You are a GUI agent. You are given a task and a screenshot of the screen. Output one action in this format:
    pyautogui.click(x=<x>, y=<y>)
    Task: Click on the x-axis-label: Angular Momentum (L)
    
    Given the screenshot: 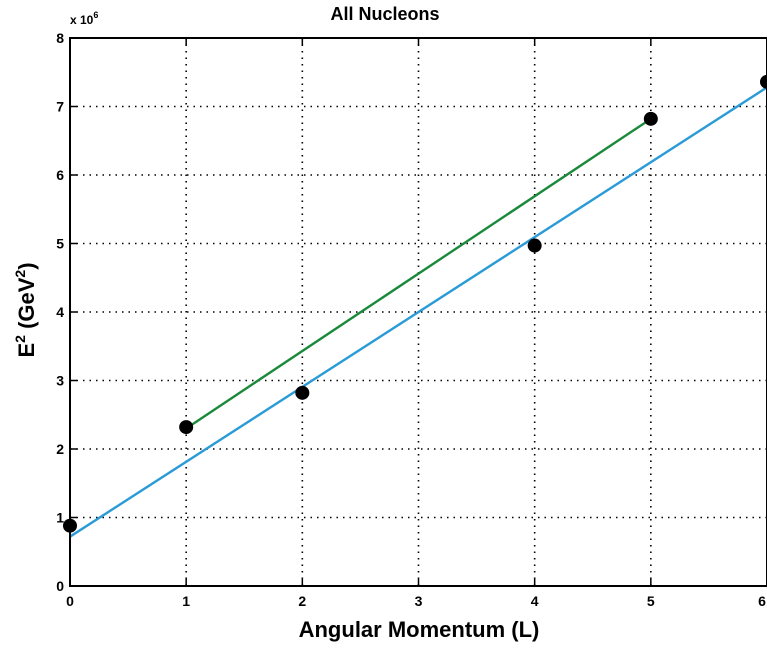 What is the action you would take?
    pyautogui.click(x=419, y=629)
    